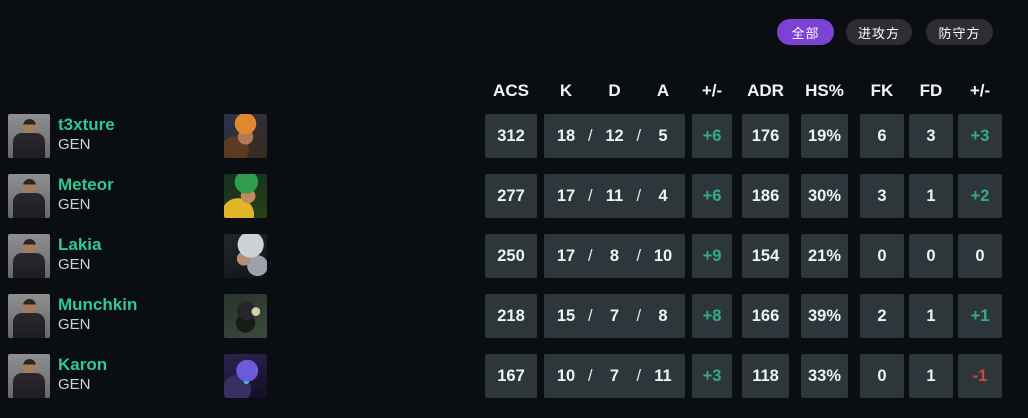 This screenshot has height=418, width=1028. What do you see at coordinates (245, 136) in the screenshot?
I see `agent-avatar-raze` at bounding box center [245, 136].